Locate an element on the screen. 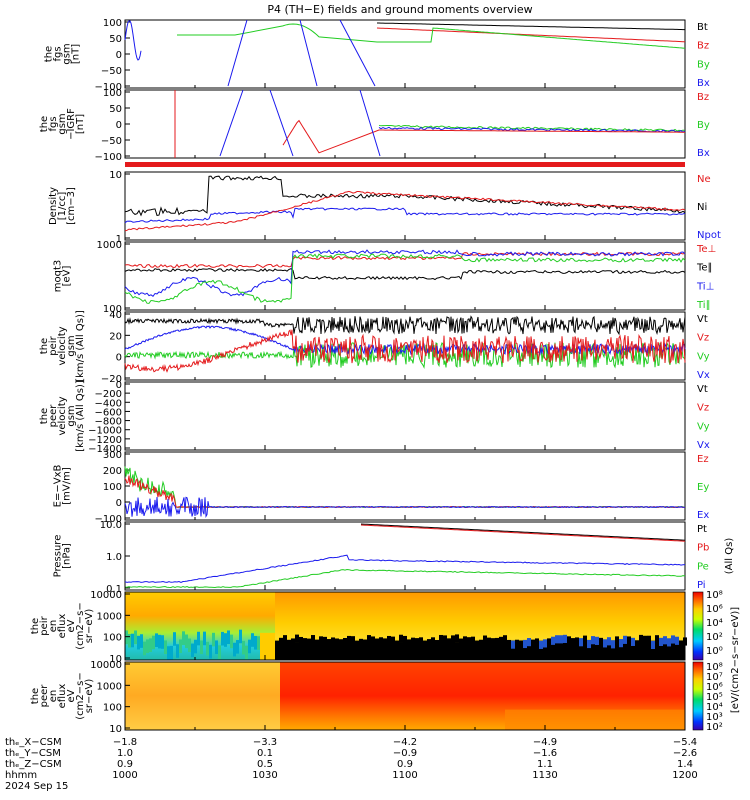 Image resolution: width=750 pixels, height=800 pixels. series-ti-perp is located at coordinates (405, 273).